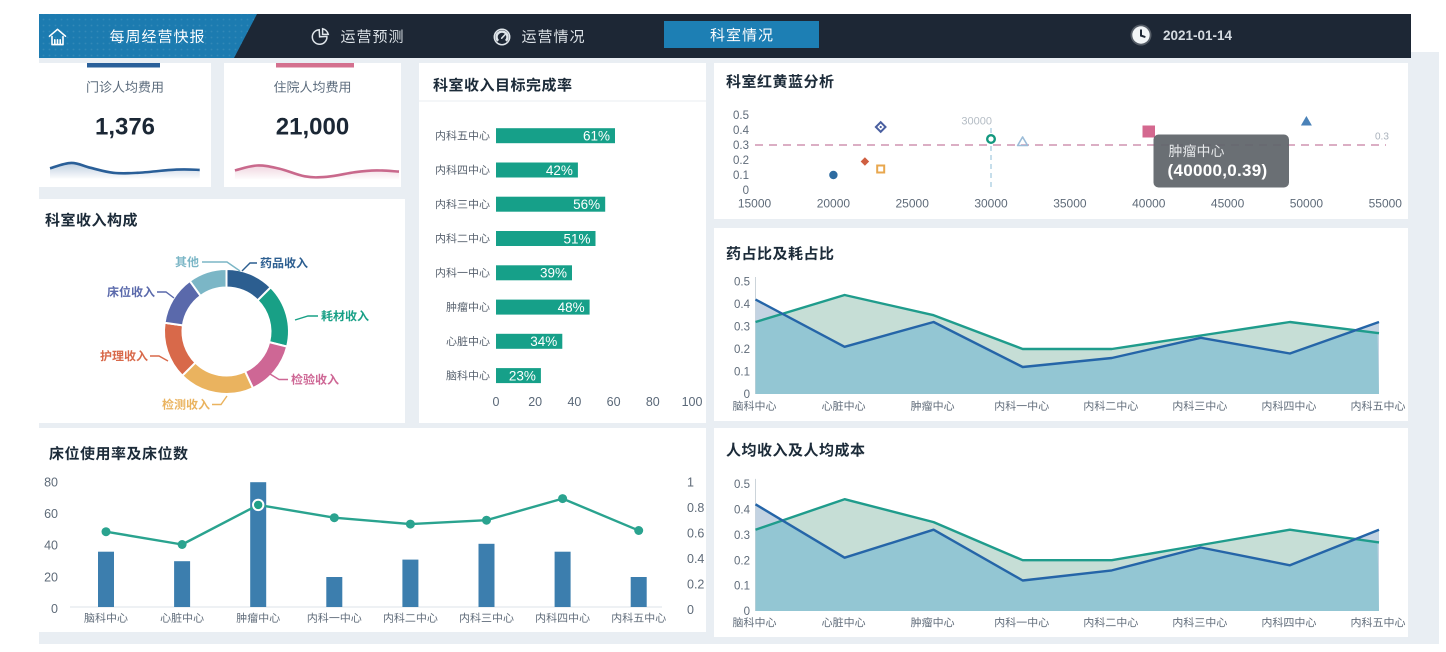  Describe the element at coordinates (571, 307) in the screenshot. I see `svg-text: 48%` at that location.